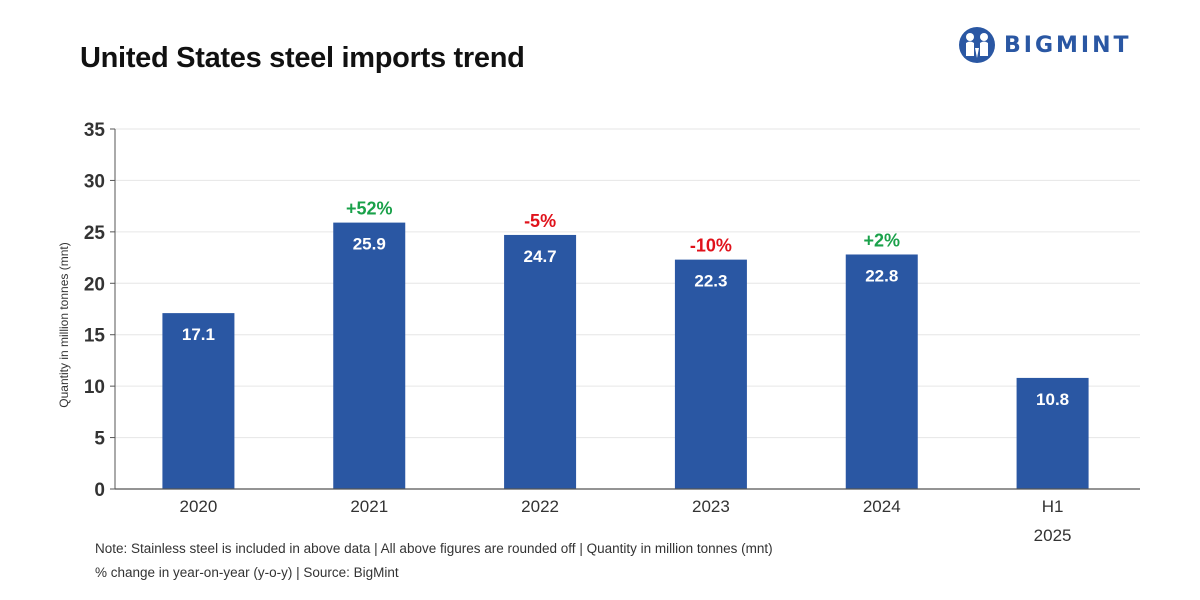 The width and height of the screenshot is (1200, 600). Describe the element at coordinates (94, 284) in the screenshot. I see `y-tick-label: 20` at that location.